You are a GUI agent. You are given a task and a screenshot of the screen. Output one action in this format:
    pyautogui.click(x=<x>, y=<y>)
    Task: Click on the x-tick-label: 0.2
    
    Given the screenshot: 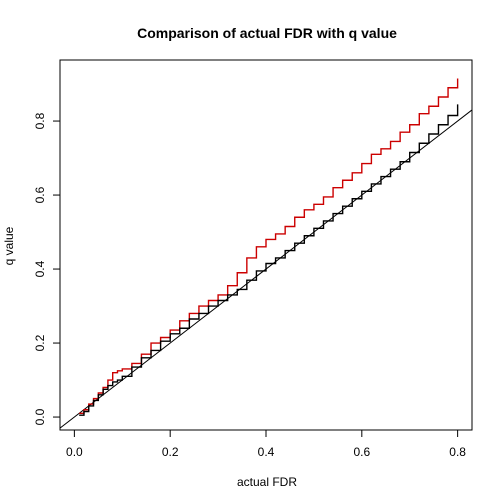 What is the action you would take?
    pyautogui.click(x=170, y=452)
    